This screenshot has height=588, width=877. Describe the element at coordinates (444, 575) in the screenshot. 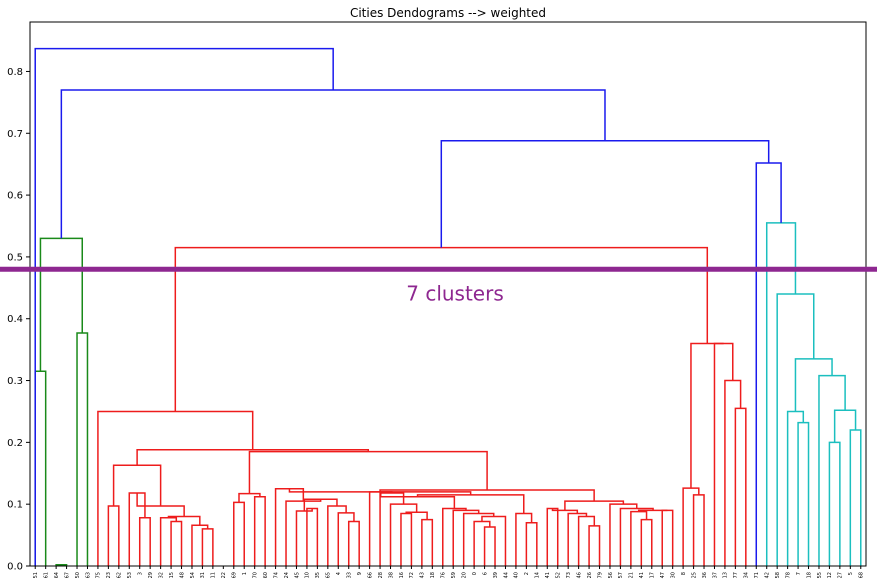

I see `leaf-label: 76` at that location.